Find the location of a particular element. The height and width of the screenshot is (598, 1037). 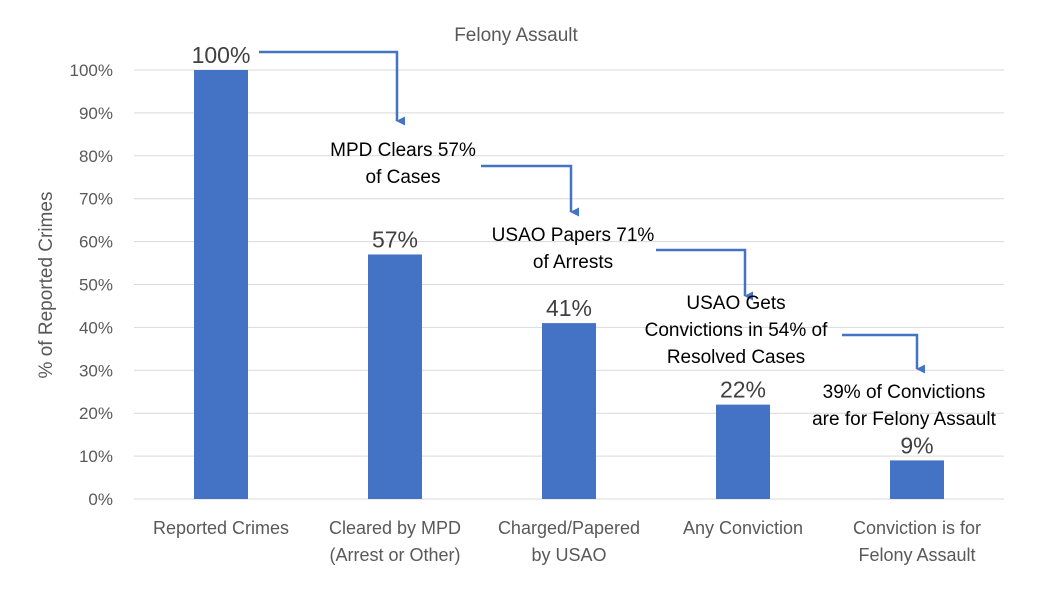

y-tick-label: 0% is located at coordinates (100, 499).